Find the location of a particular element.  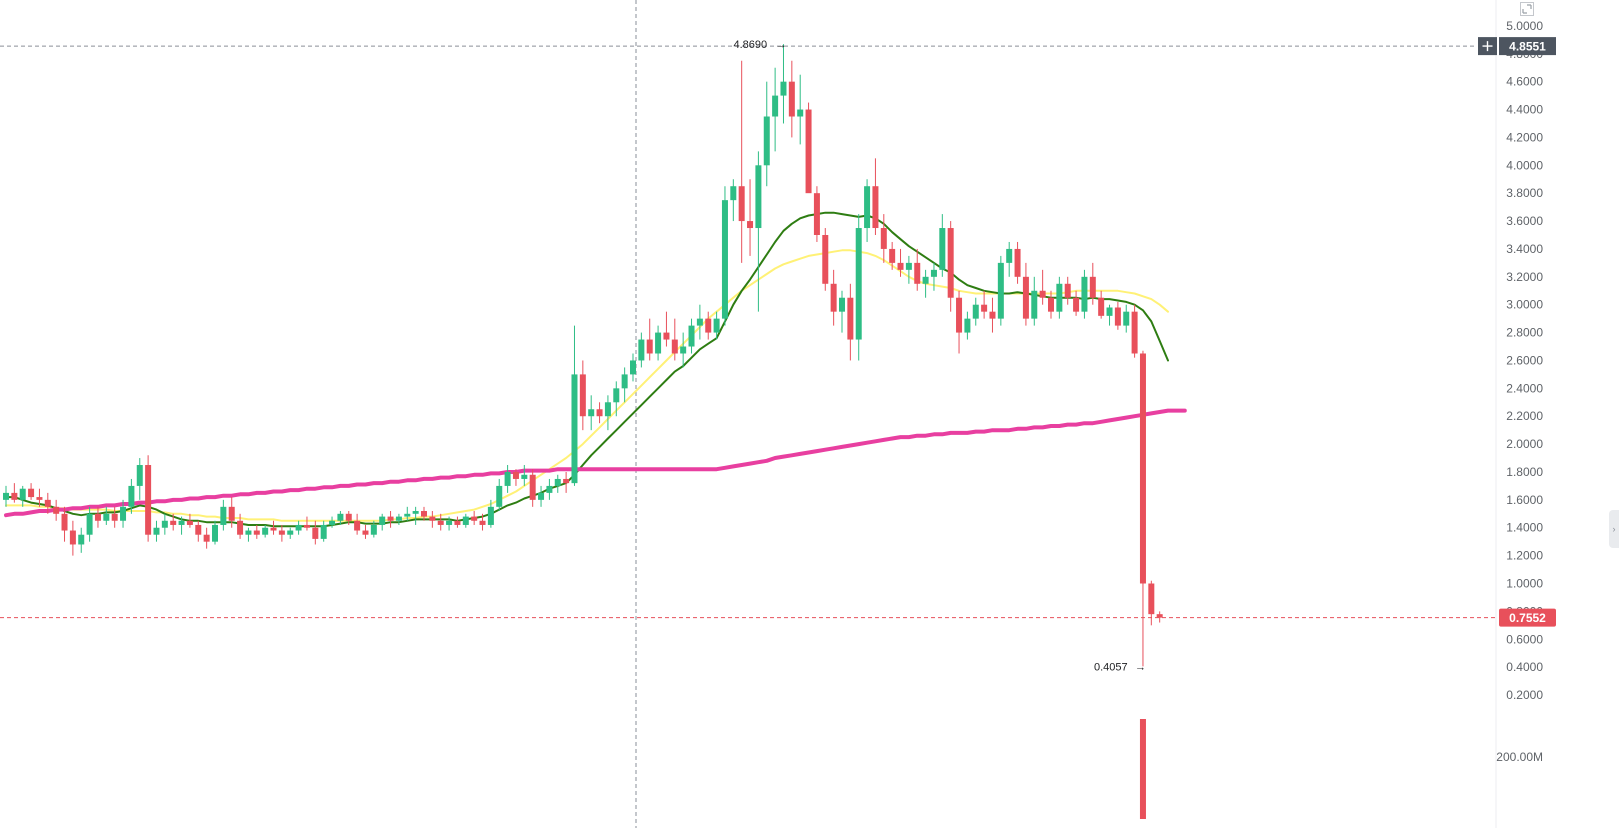

y-axis-tick-label: 1.8000 is located at coordinates (1524, 472).